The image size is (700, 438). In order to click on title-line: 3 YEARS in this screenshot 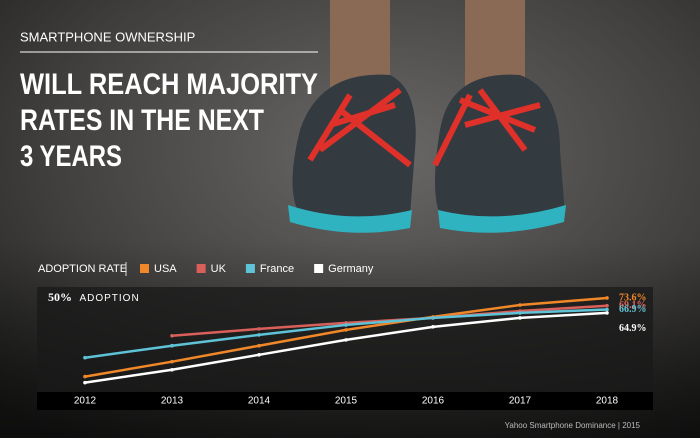, I will do `click(71, 156)`.